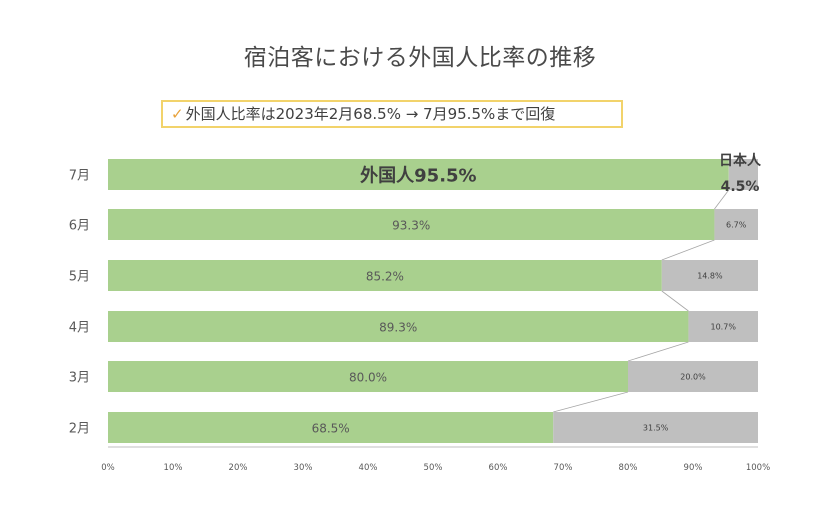 The image size is (840, 509). Describe the element at coordinates (498, 468) in the screenshot. I see `x-tick-label: 60%` at that location.